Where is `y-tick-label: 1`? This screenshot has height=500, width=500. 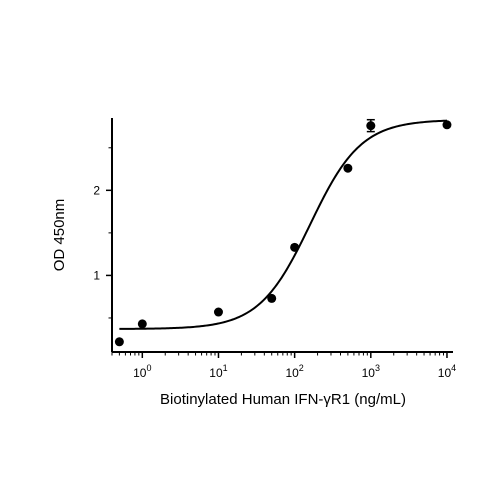
y-tick-label: 1 is located at coordinates (96, 275).